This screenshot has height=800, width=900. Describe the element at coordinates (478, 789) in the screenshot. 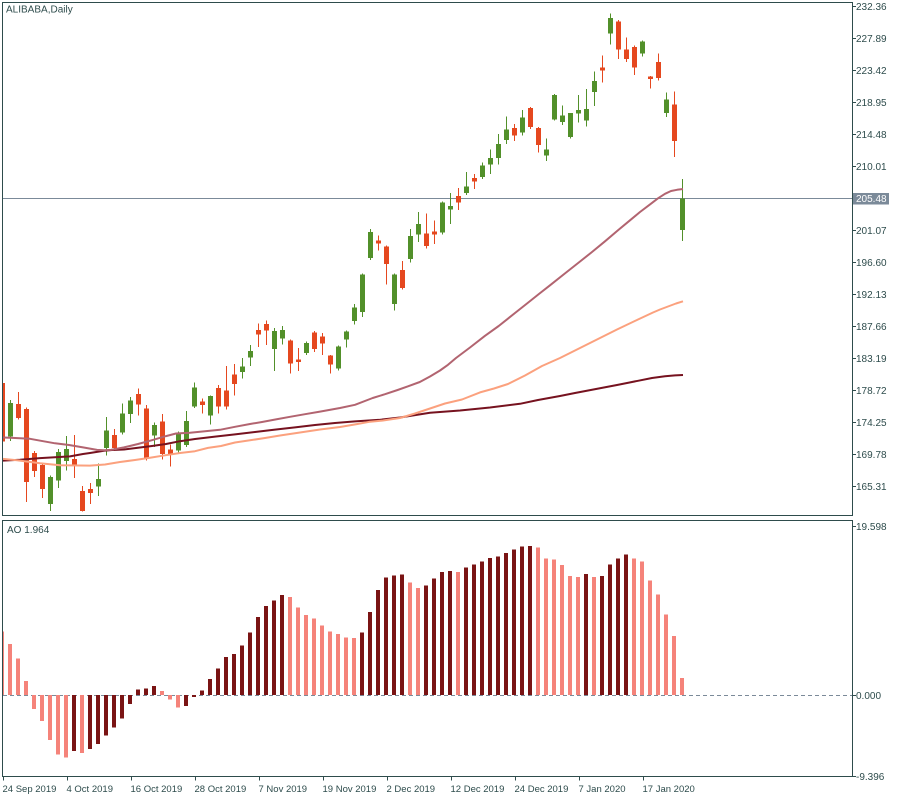

I see `svg-text: 12 Dec 2019` at that location.